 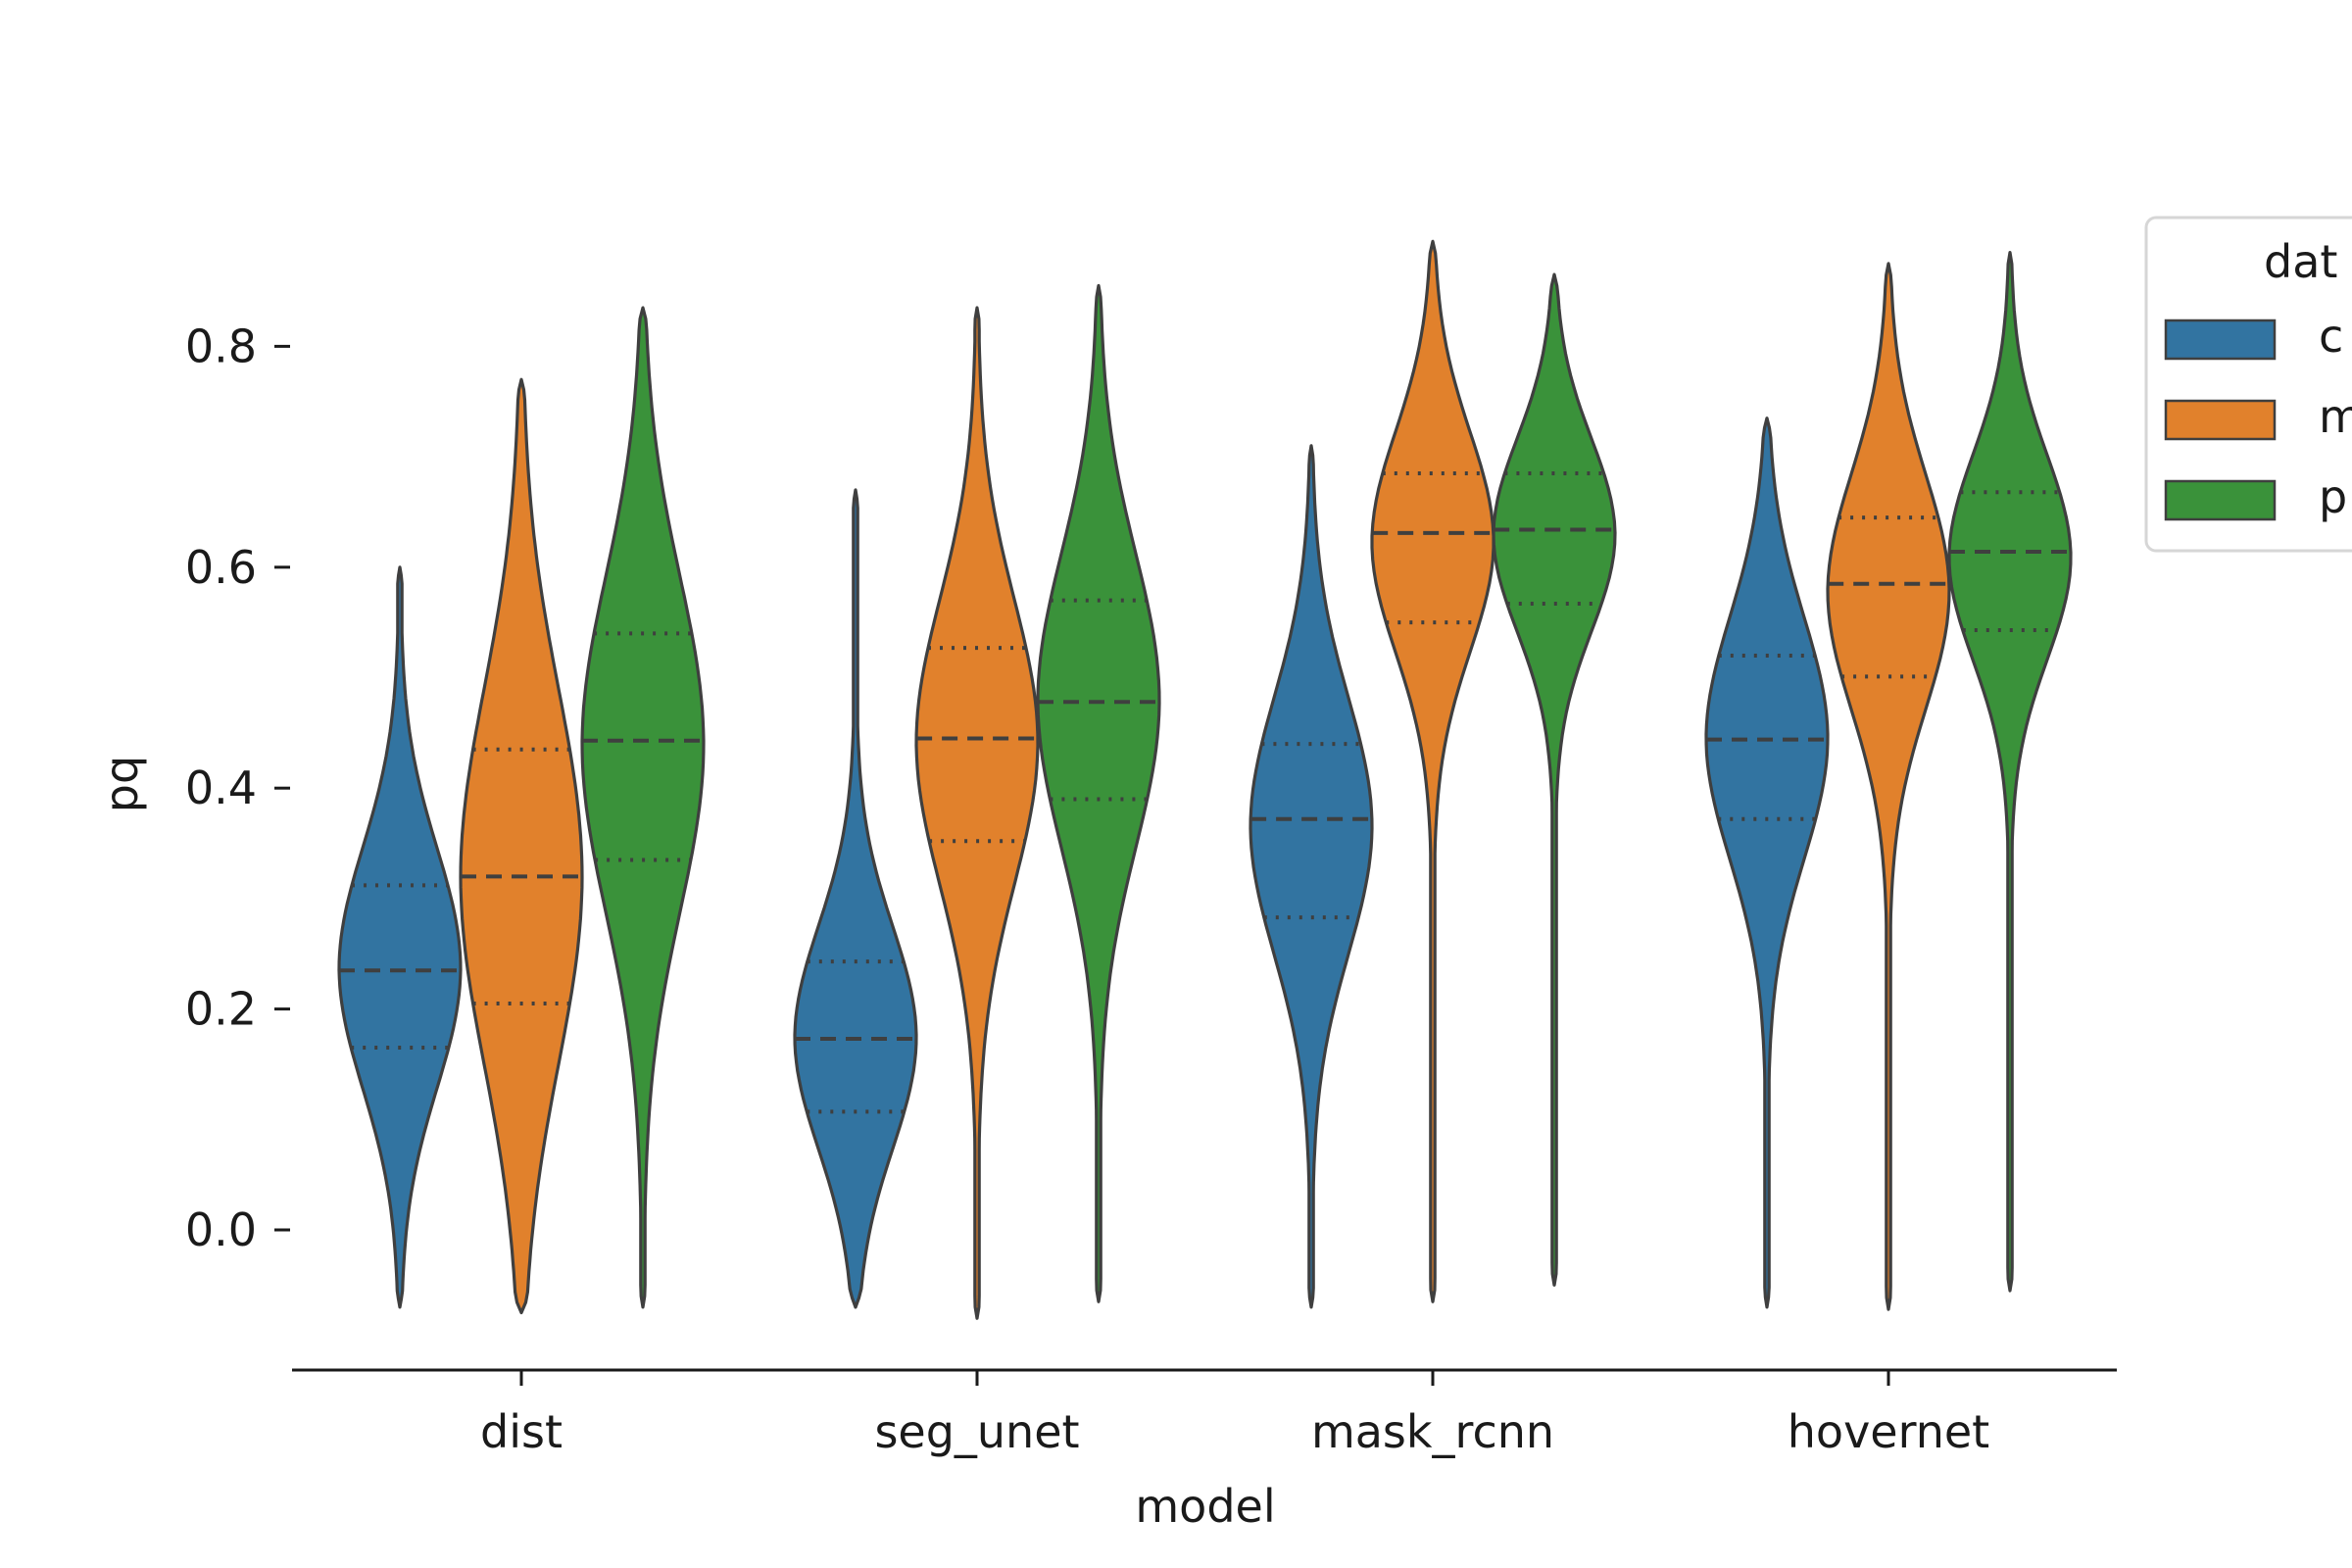 I want to click on violin-mask_rcnn-c, so click(x=1311, y=876).